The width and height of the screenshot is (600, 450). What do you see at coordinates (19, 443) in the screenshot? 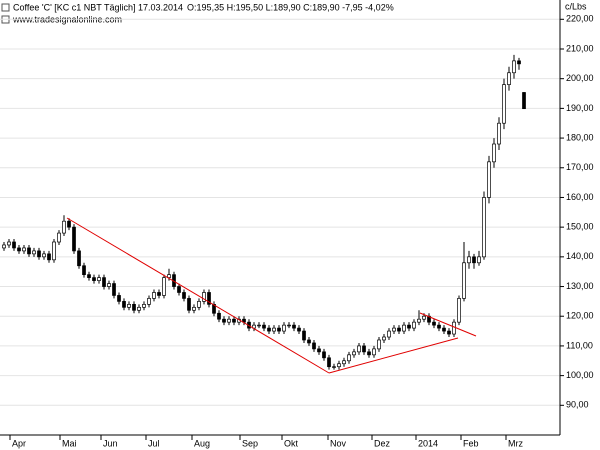
I see `x-tick-label: Apr` at bounding box center [19, 443].